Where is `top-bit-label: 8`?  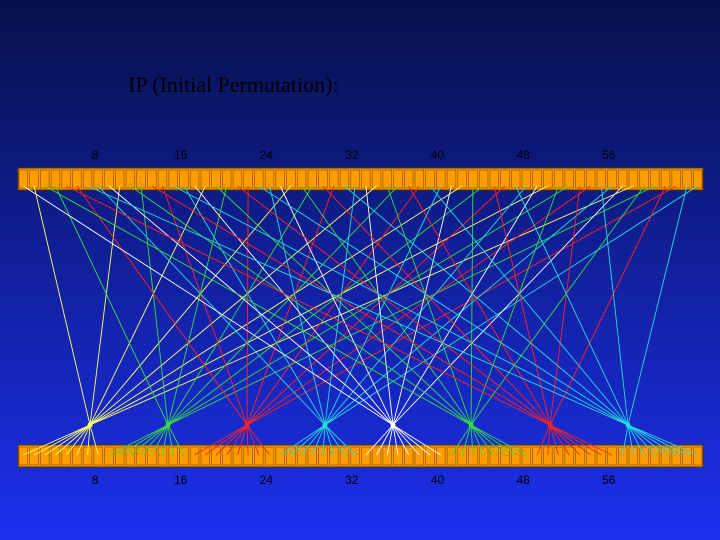 top-bit-label: 8 is located at coordinates (95, 155).